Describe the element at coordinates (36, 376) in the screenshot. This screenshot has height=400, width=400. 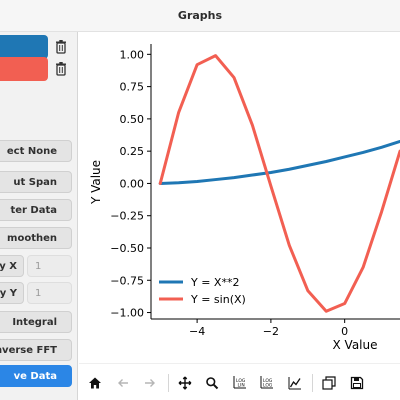
I see `save-data-button: ve Data` at that location.